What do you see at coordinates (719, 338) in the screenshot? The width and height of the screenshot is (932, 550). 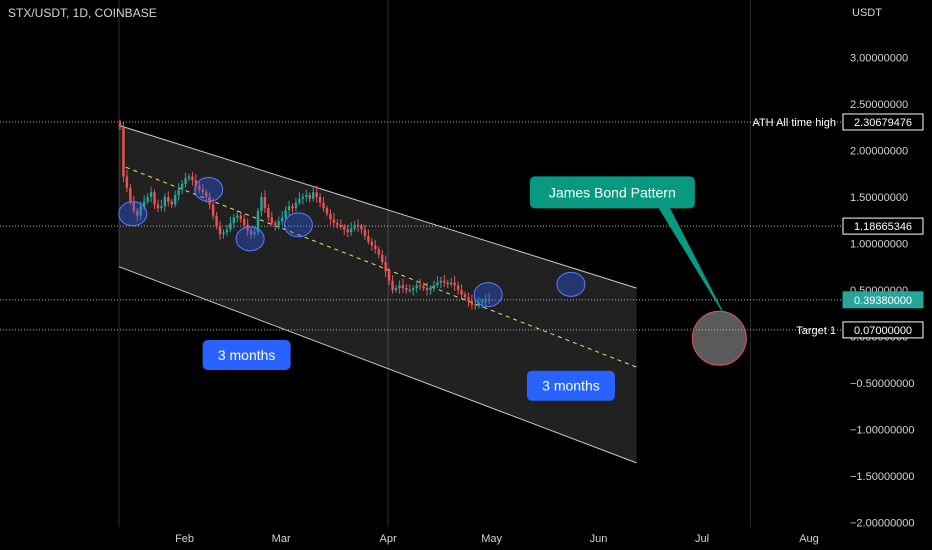 I see `target-circle` at bounding box center [719, 338].